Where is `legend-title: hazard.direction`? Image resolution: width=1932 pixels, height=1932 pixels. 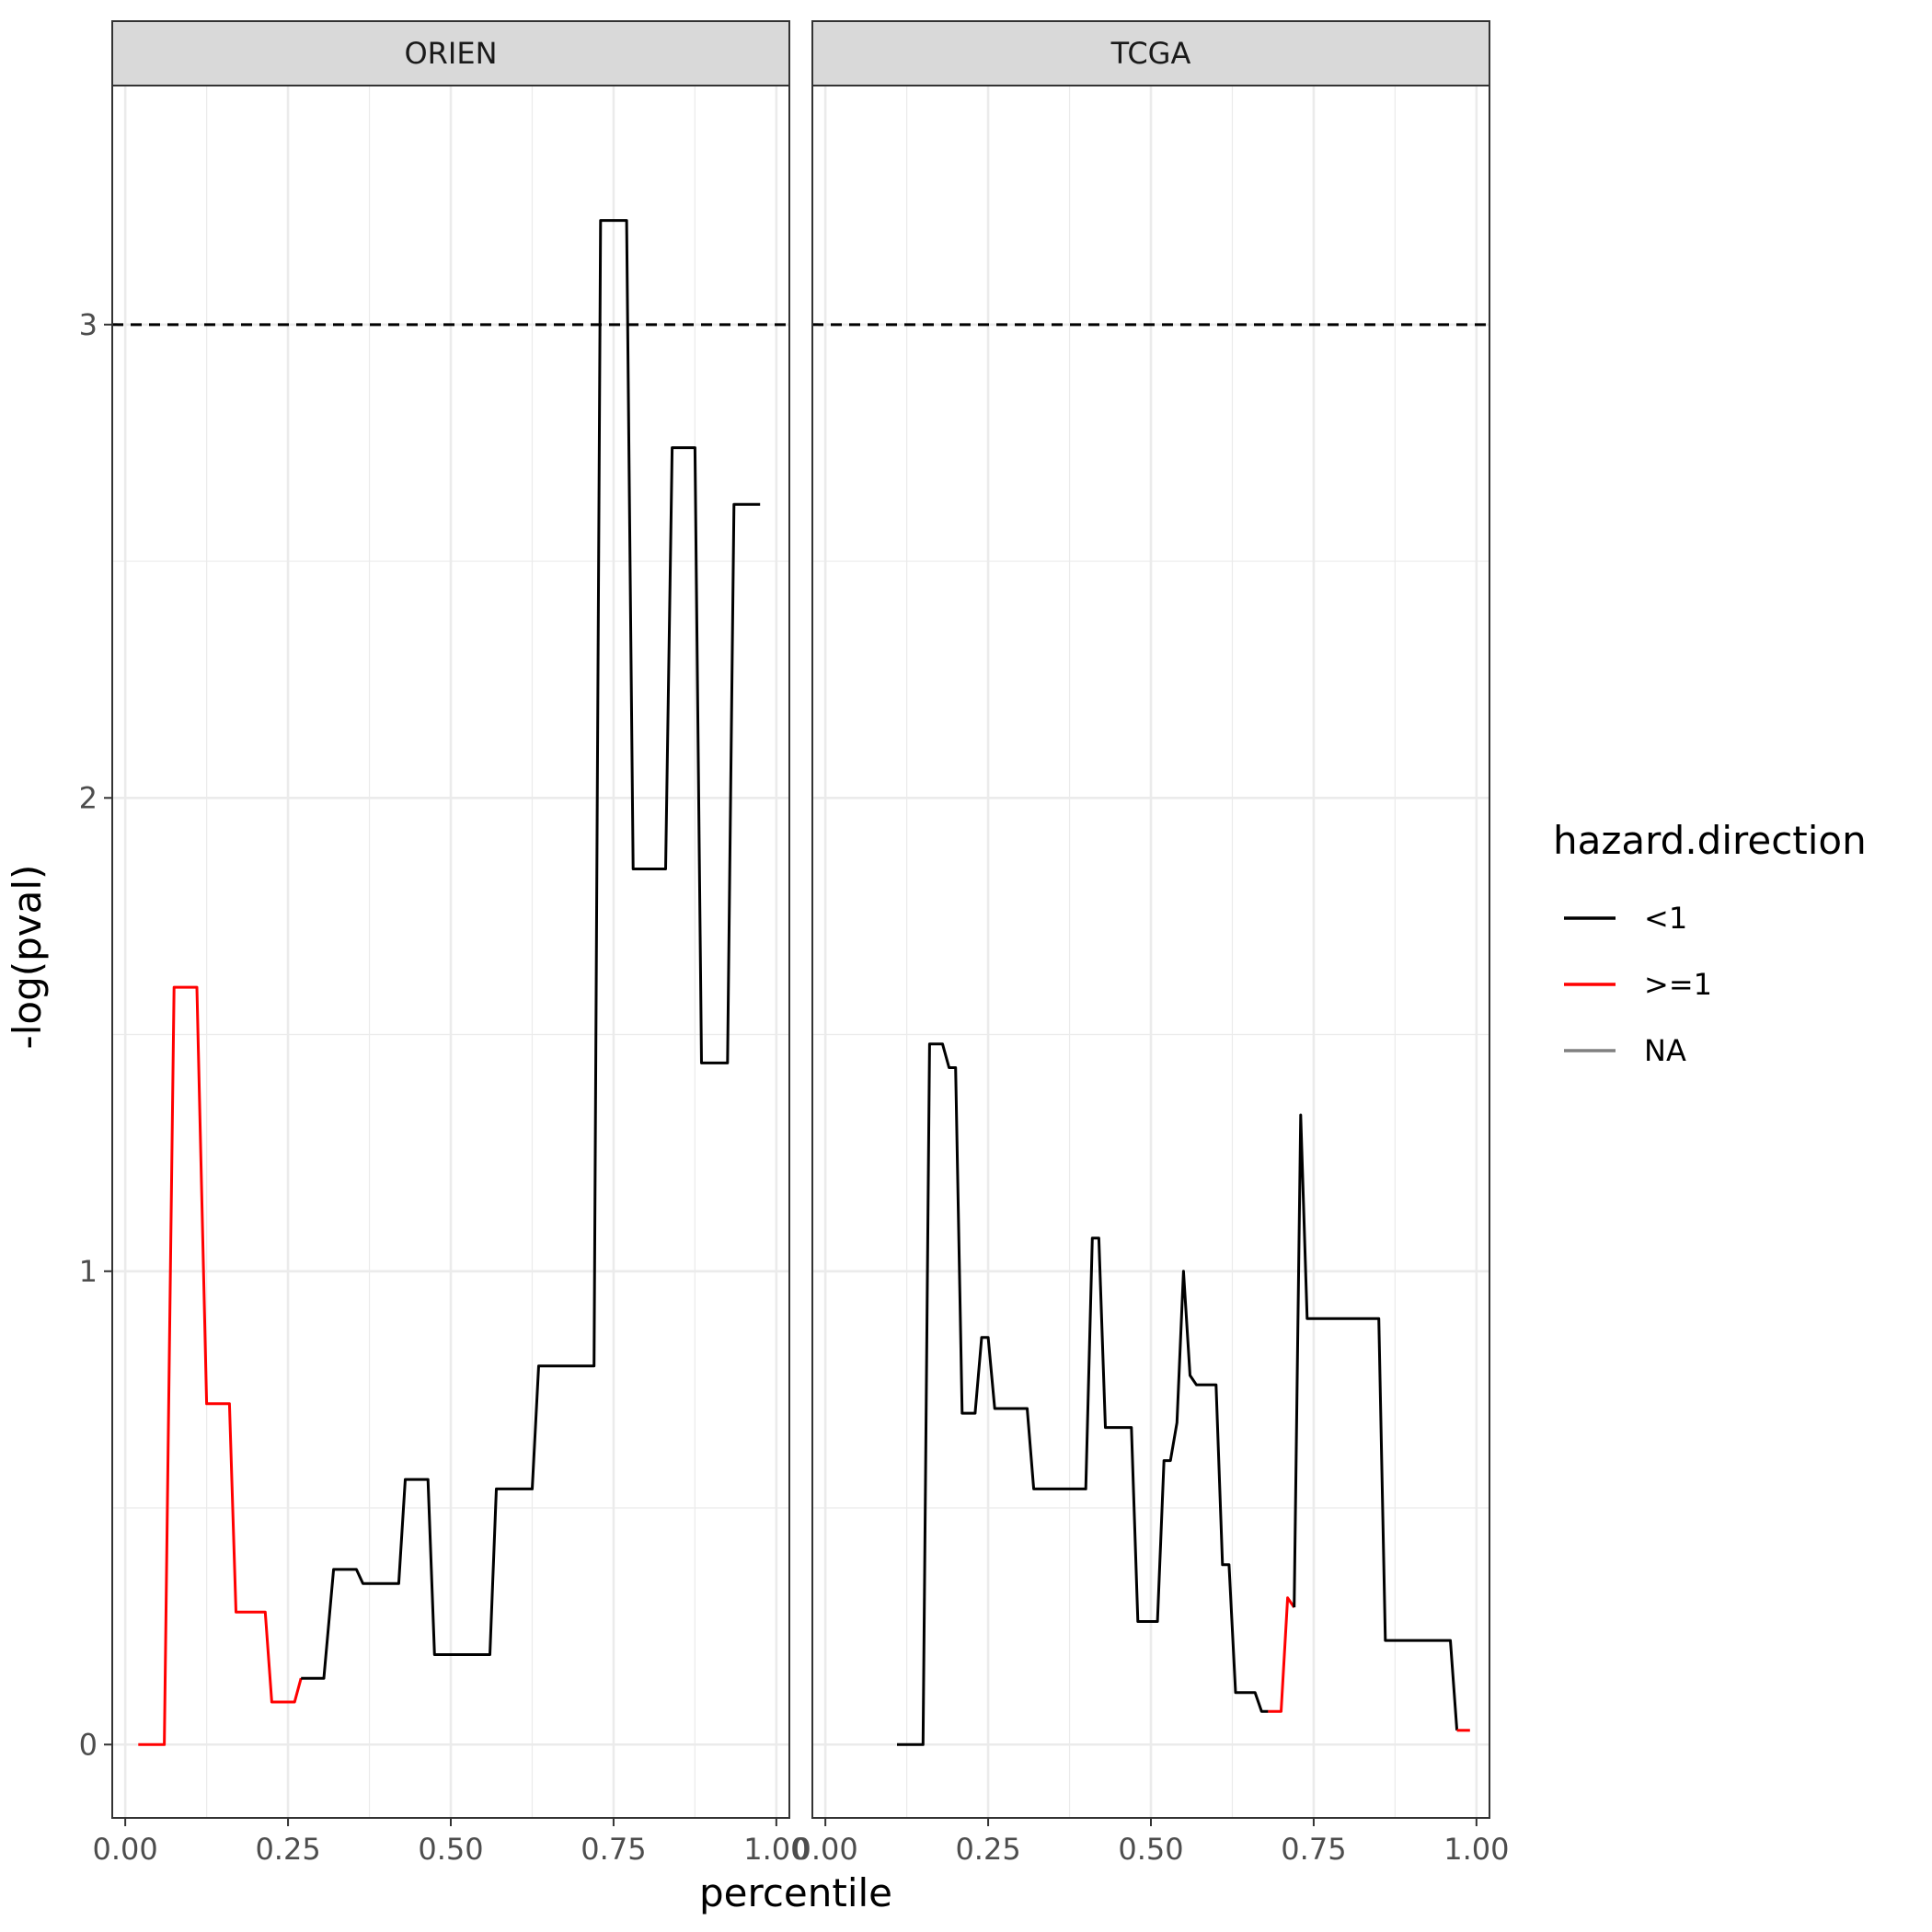 legend-title: hazard.direction is located at coordinates (1710, 840).